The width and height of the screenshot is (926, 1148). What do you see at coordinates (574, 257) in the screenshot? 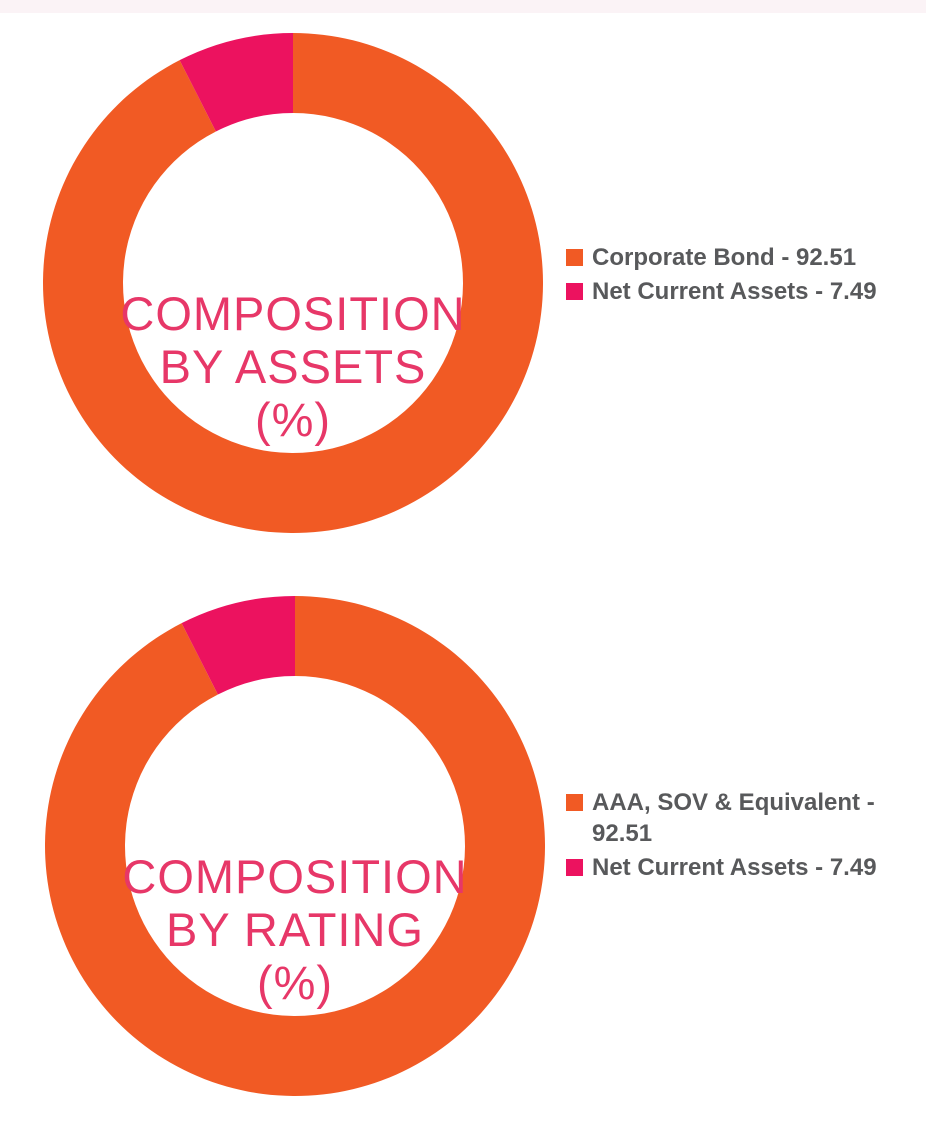
I see `legend-swatch-corporate-bond` at bounding box center [574, 257].